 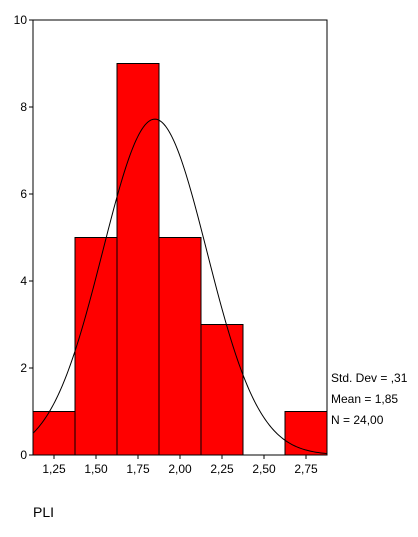 What do you see at coordinates (96, 469) in the screenshot?
I see `x-tick-label-1: 1,50` at bounding box center [96, 469].